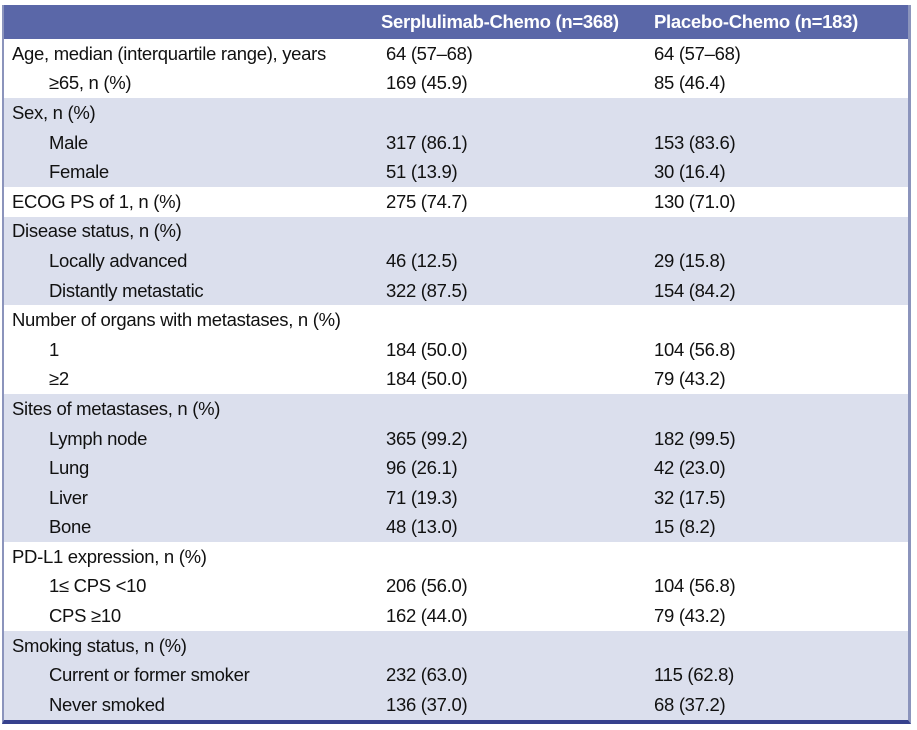  I want to click on table-row: ≥65, n (%) 169 (45.9) 85 (46.4), so click(456, 83).